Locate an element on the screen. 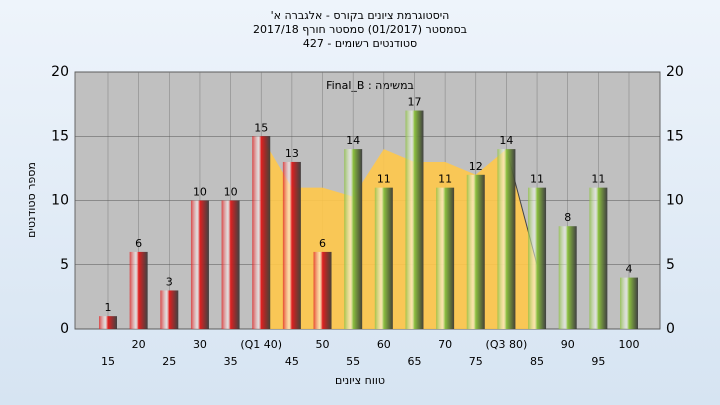 The image size is (720, 405). y-tick-label: 20 is located at coordinates (60, 72).